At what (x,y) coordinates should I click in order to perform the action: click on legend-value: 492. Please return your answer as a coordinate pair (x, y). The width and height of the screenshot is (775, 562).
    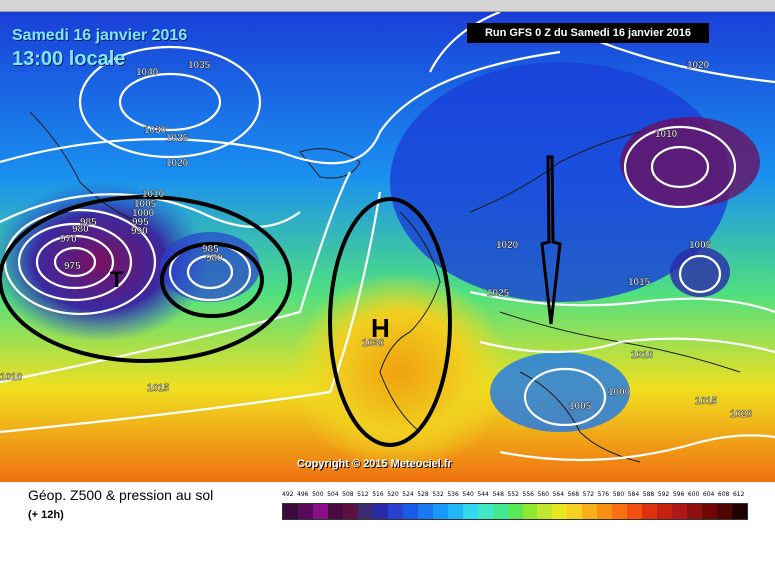
    Looking at the image, I should click on (288, 494).